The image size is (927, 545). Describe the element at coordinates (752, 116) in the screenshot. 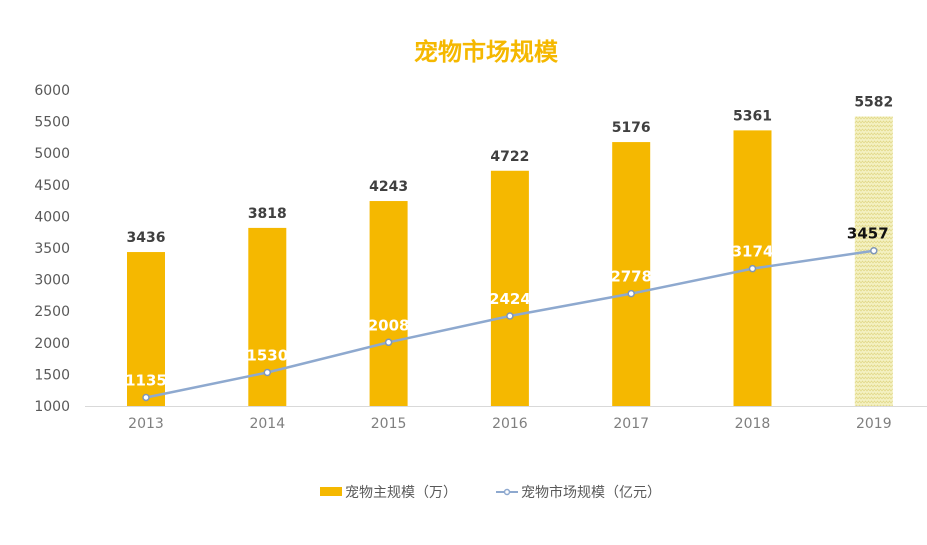

I see `bar-data-label: 5361` at that location.